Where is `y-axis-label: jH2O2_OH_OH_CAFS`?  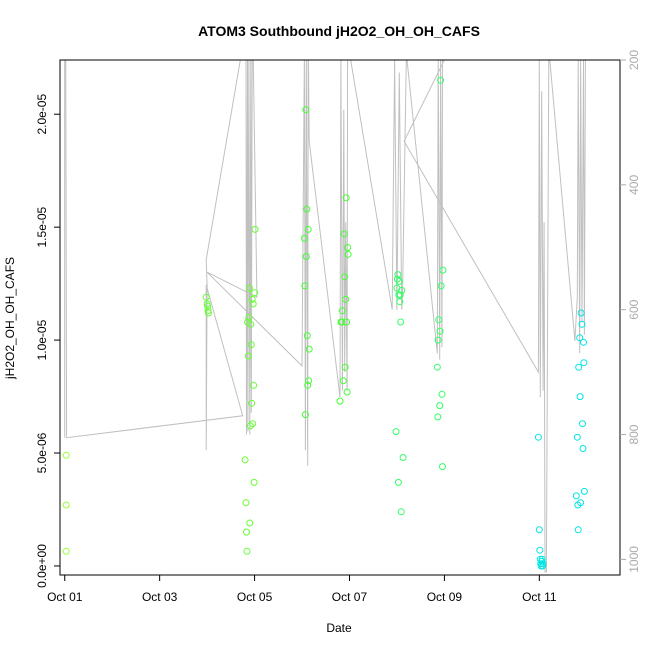 y-axis-label: jH2O2_OH_OH_CAFS is located at coordinates (10, 318).